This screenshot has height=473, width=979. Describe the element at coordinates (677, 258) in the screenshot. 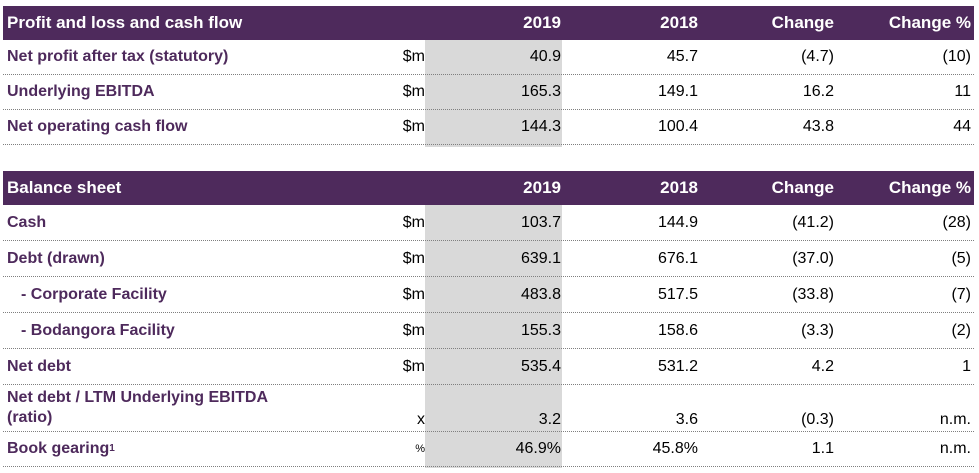

I see `value-2018: 676.1` at that location.